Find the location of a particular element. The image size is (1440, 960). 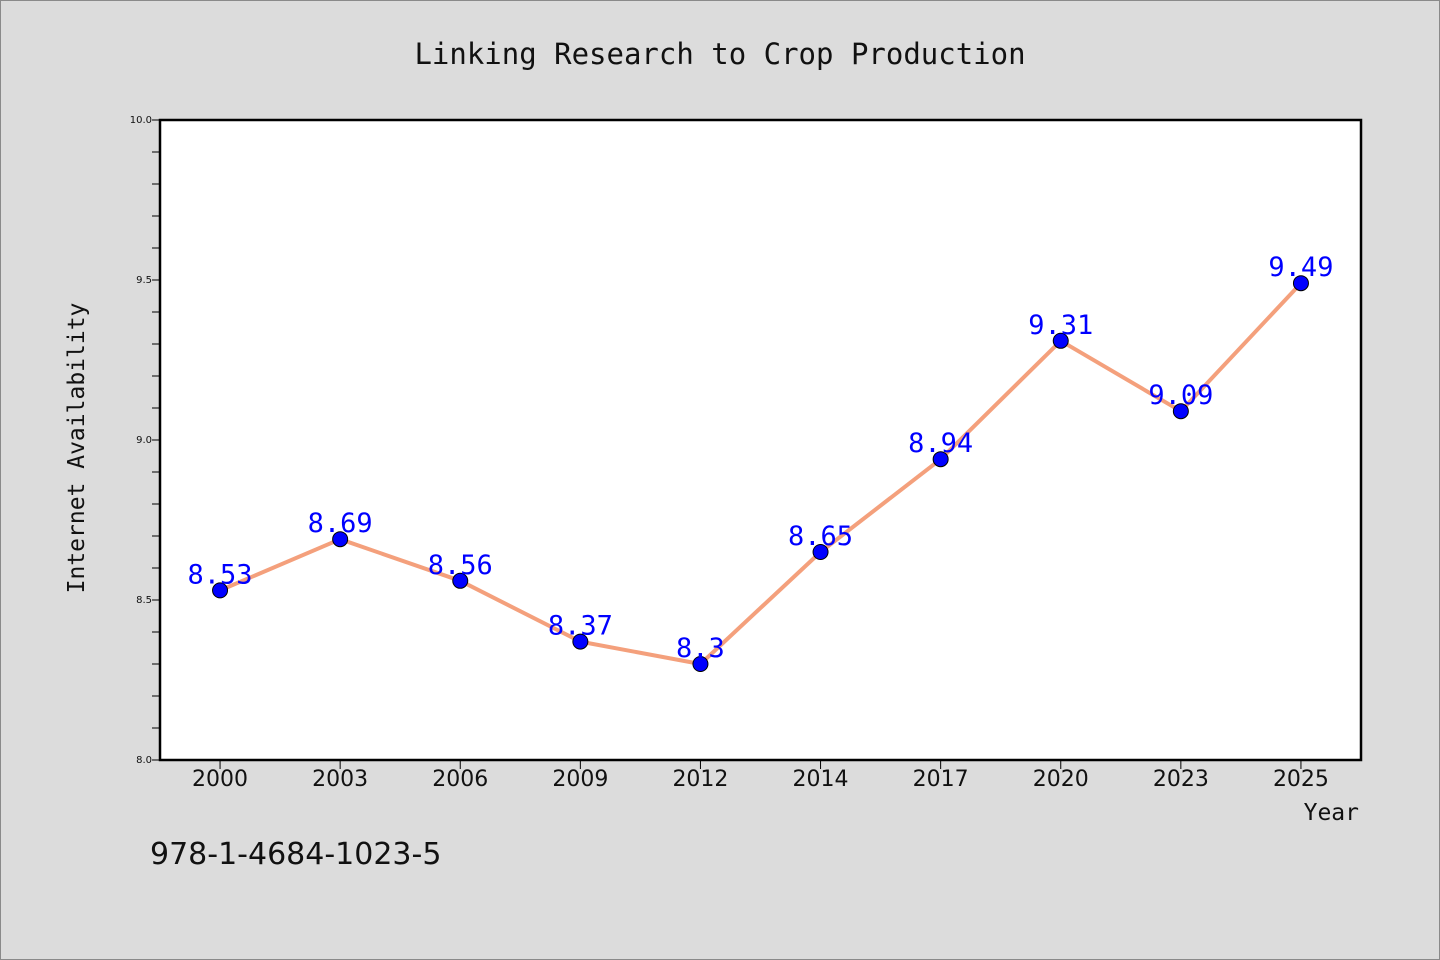

data-label: 9.09 is located at coordinates (1180, 395).